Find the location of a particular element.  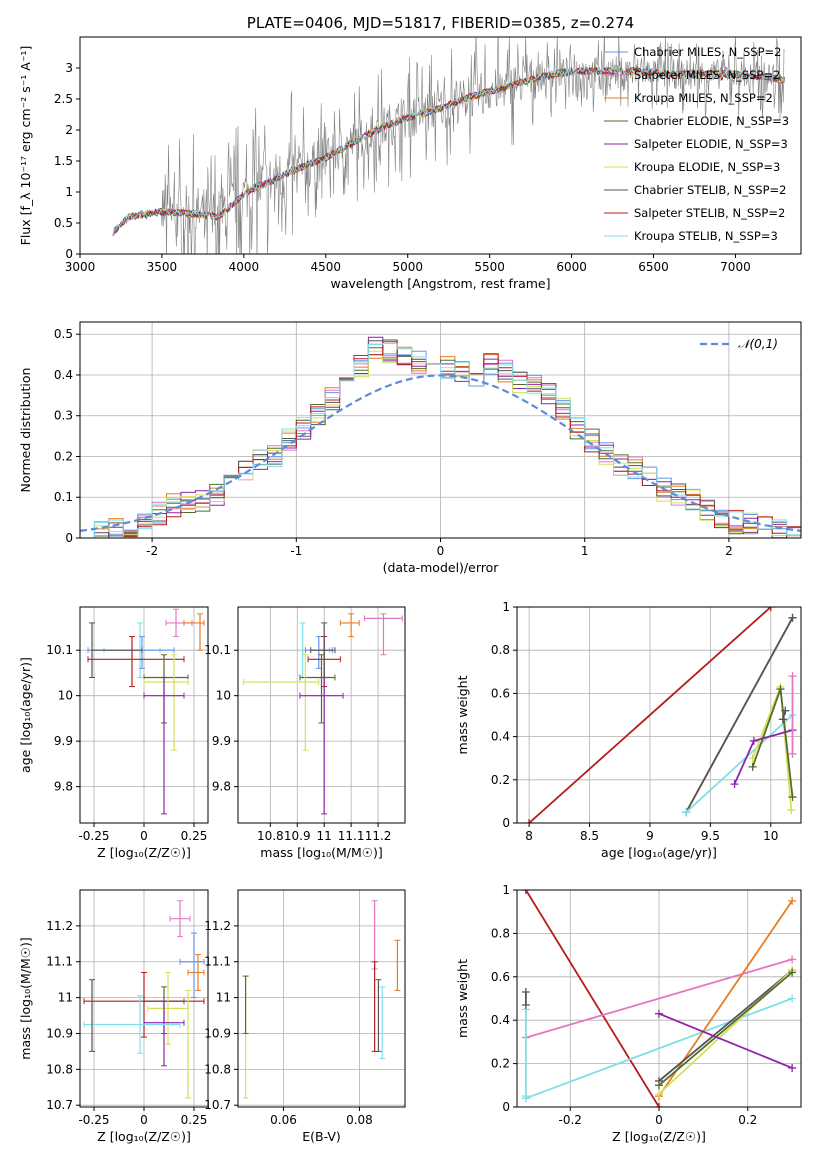

x-axis-label: mass [log₁₀(M/M☉)] is located at coordinates (321, 852).